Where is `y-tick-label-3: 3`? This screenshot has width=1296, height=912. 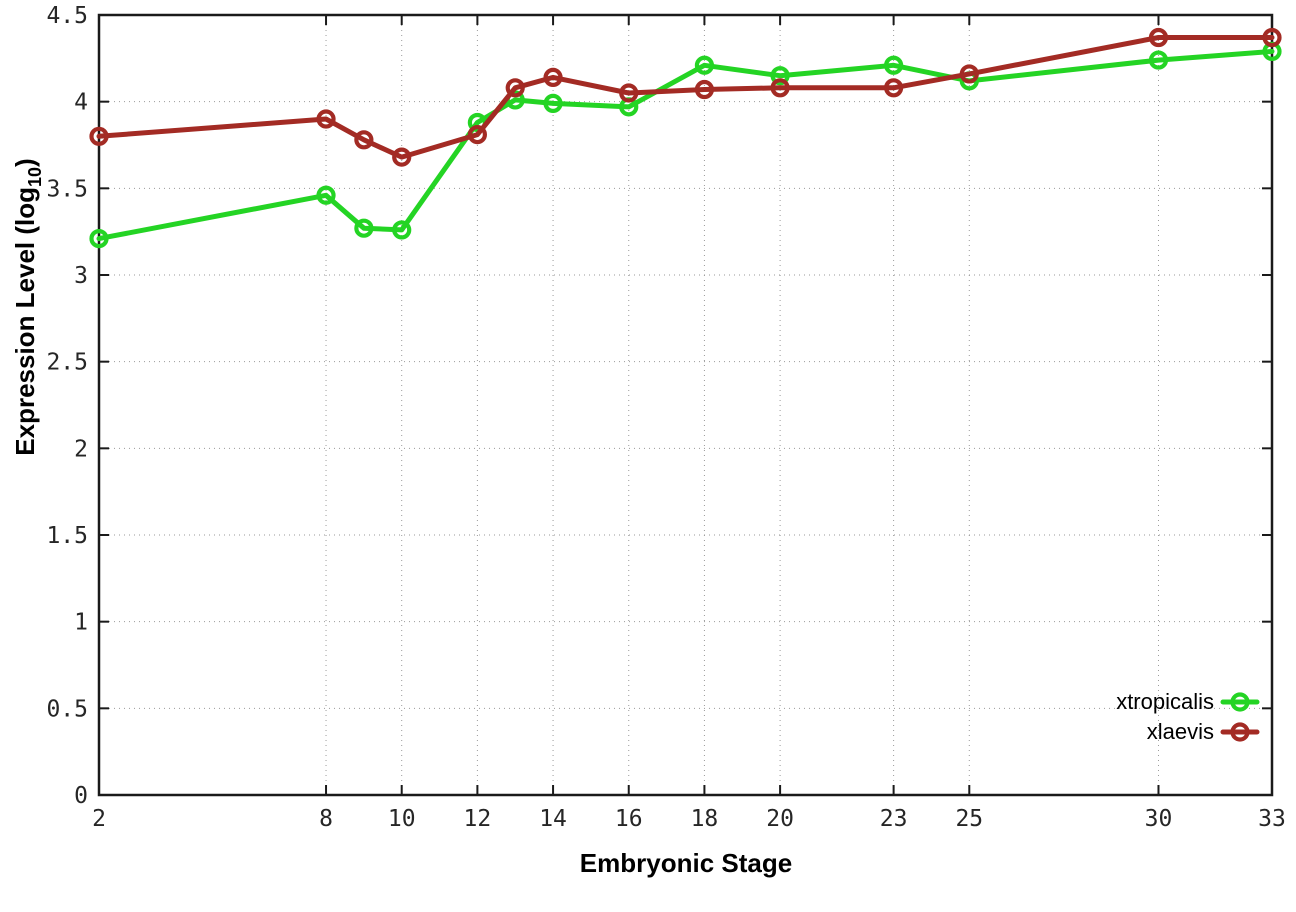 y-tick-label-3: 3 is located at coordinates (81, 276).